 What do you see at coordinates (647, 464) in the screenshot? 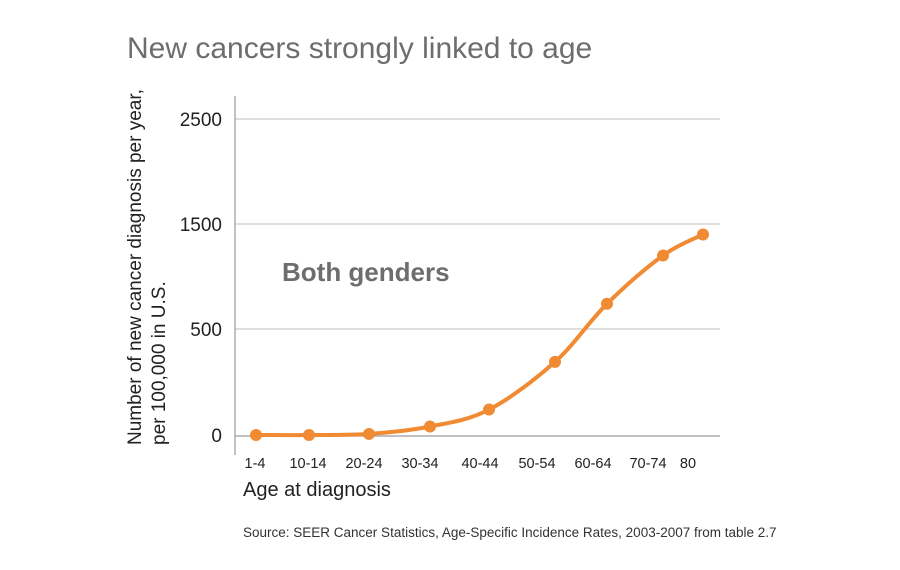
I see `x-tick-label-70-74: 70-74` at bounding box center [647, 464].